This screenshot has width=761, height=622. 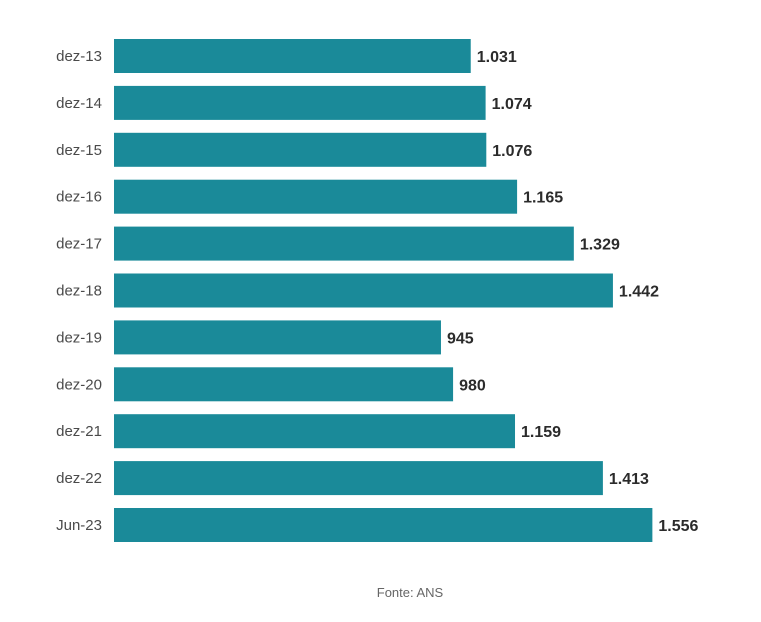 What do you see at coordinates (460, 338) in the screenshot?
I see `data-label: 945` at bounding box center [460, 338].